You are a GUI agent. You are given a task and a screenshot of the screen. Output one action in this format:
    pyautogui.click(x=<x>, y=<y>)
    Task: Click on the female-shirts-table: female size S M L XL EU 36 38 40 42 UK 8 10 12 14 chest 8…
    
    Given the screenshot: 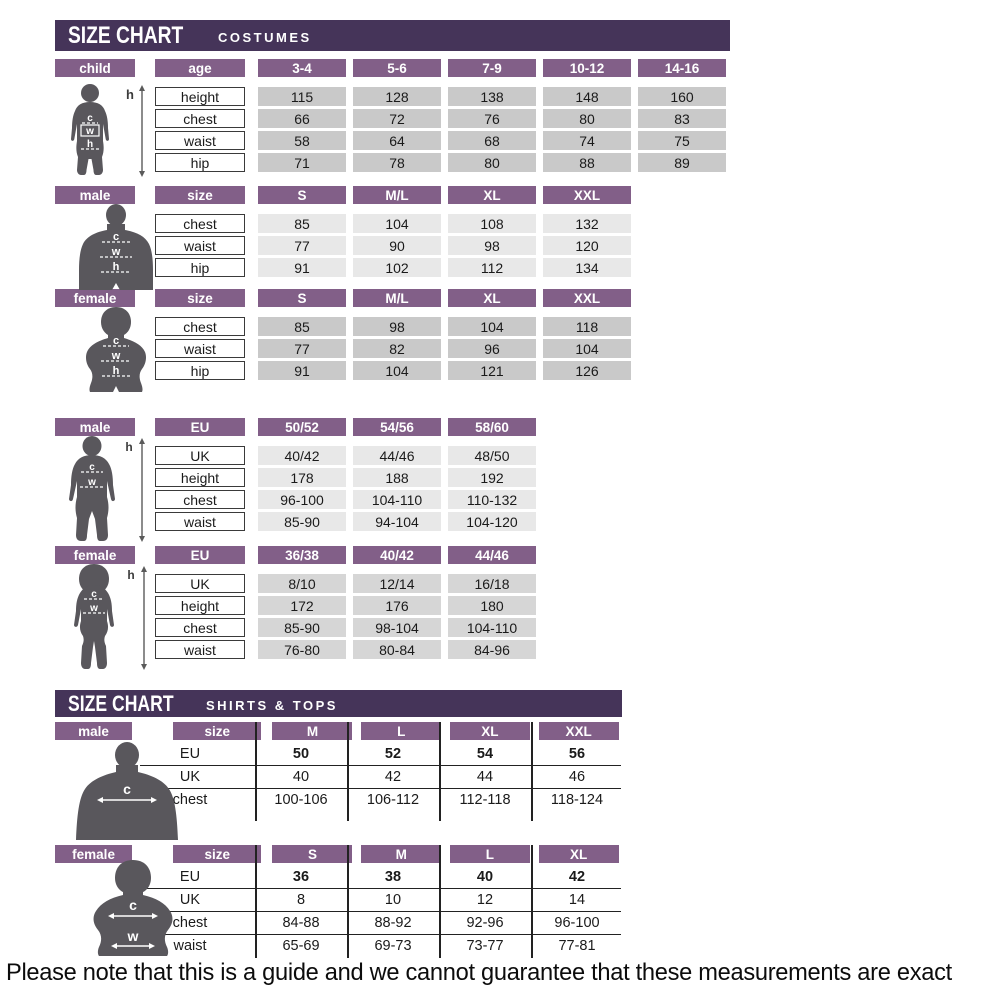 What is the action you would take?
    pyautogui.click(x=339, y=901)
    